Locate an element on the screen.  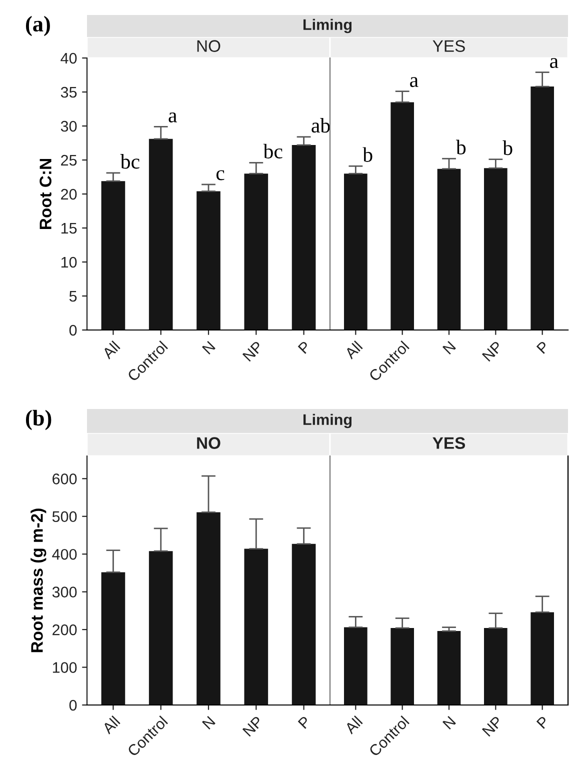
y-tick-label: 400 is located at coordinates (64, 554).